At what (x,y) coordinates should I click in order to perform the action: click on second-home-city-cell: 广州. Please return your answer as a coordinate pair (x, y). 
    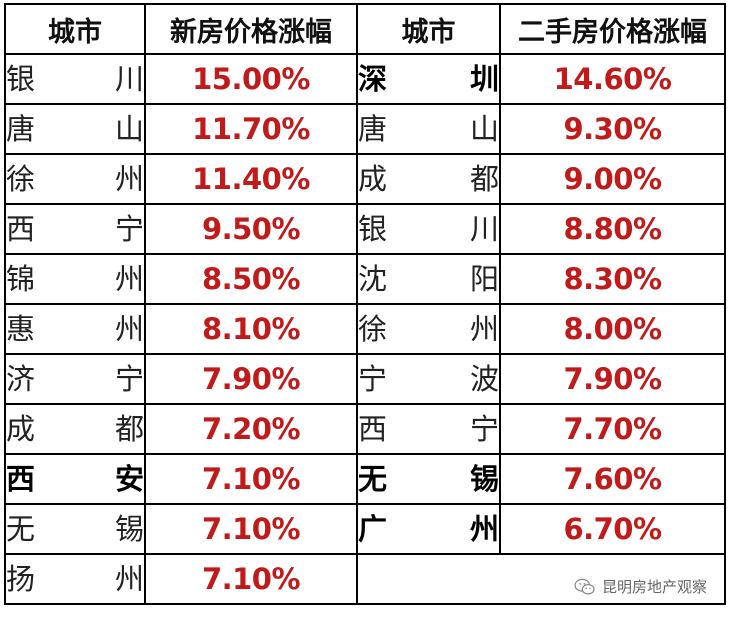
    Looking at the image, I should click on (428, 529).